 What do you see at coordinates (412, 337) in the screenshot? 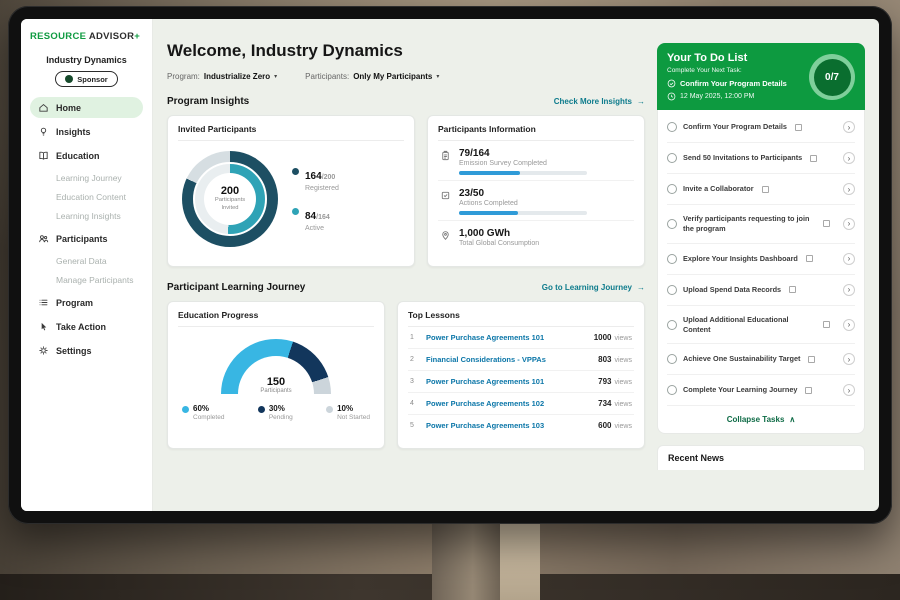
I see `lesson-rank: 1` at bounding box center [412, 337].